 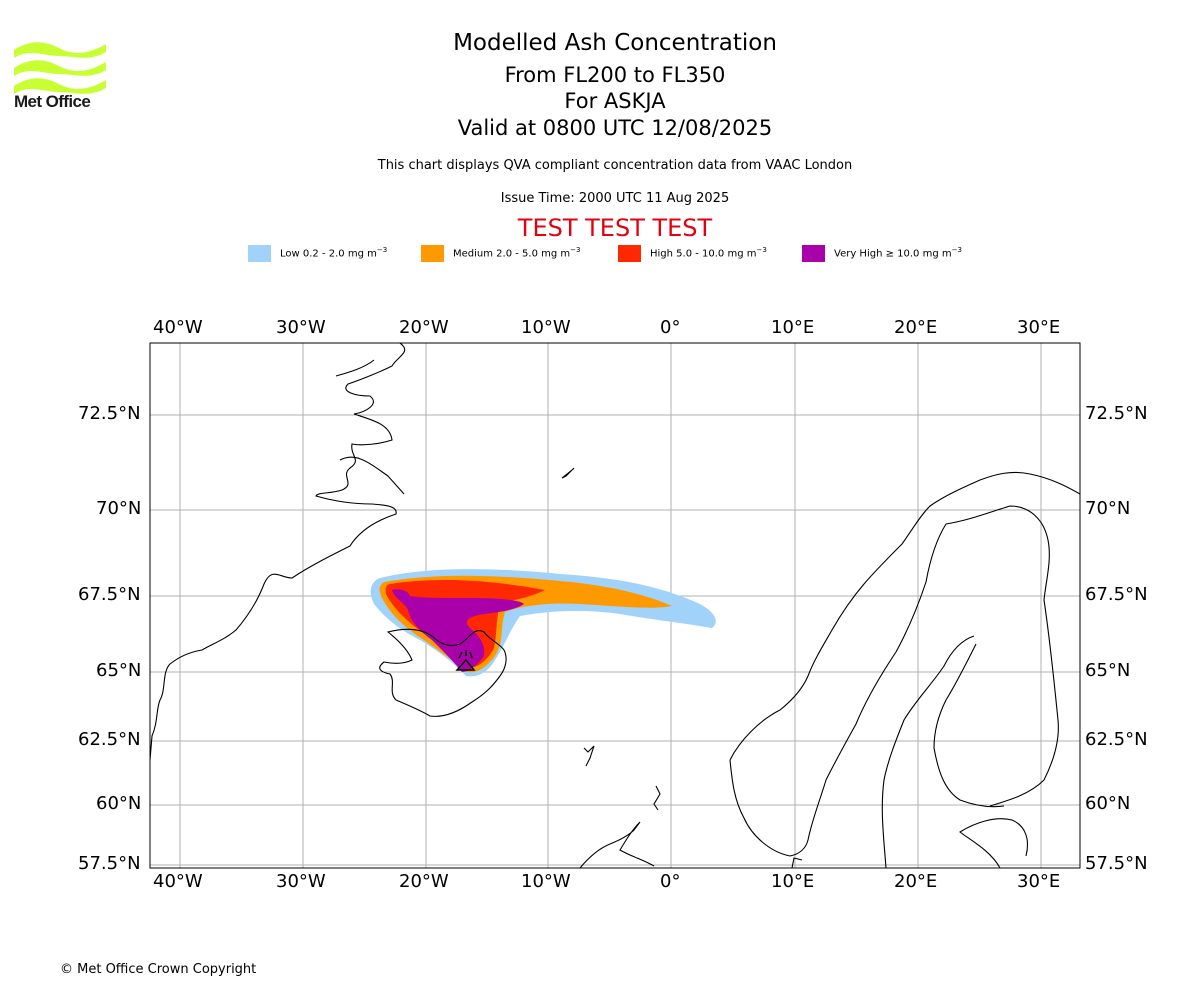 I want to click on lat-tick-left-60: 60°N, so click(x=119, y=803).